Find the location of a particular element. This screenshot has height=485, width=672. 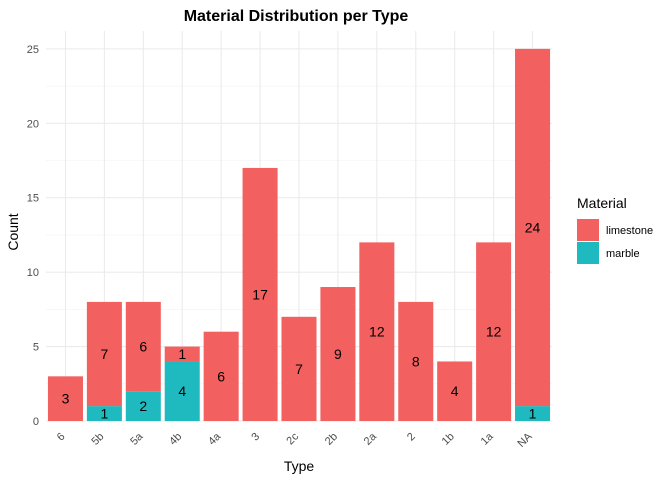

x-tick-label: 2 is located at coordinates (411, 437).